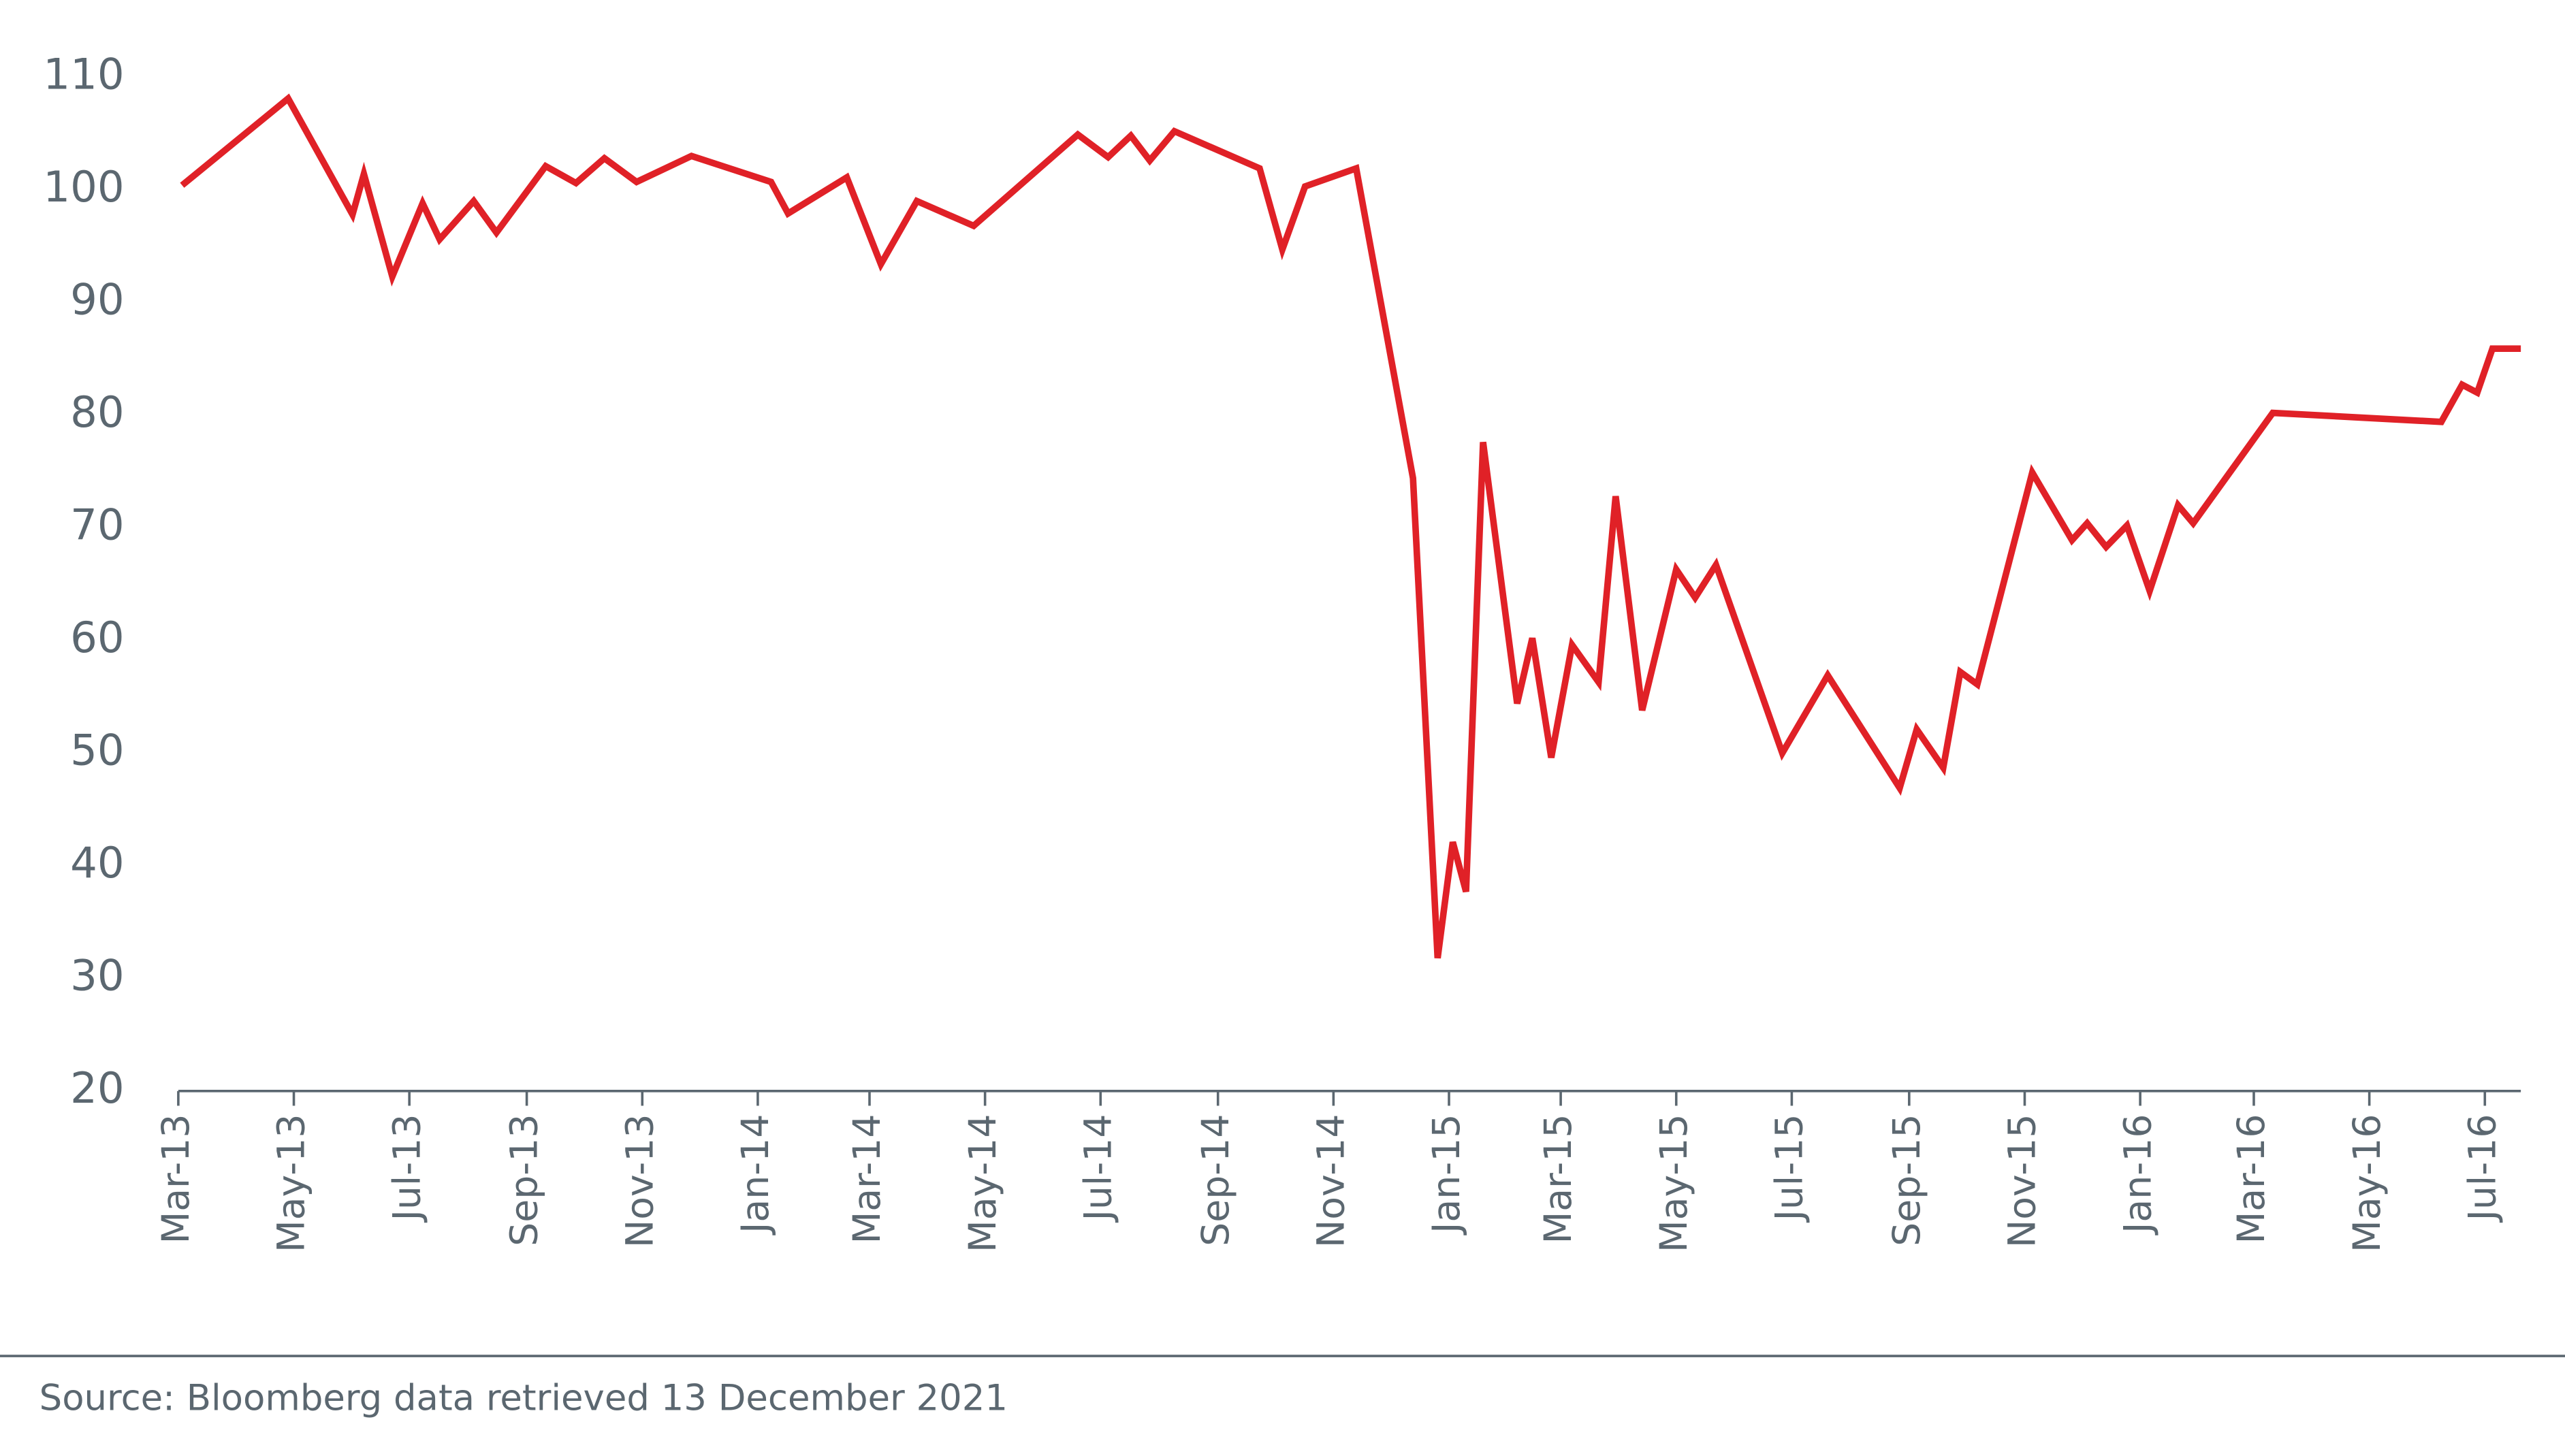 Image resolution: width=2565 pixels, height=1456 pixels. What do you see at coordinates (1098, 1168) in the screenshot?
I see `x-tick-label: Jul-14` at bounding box center [1098, 1168].